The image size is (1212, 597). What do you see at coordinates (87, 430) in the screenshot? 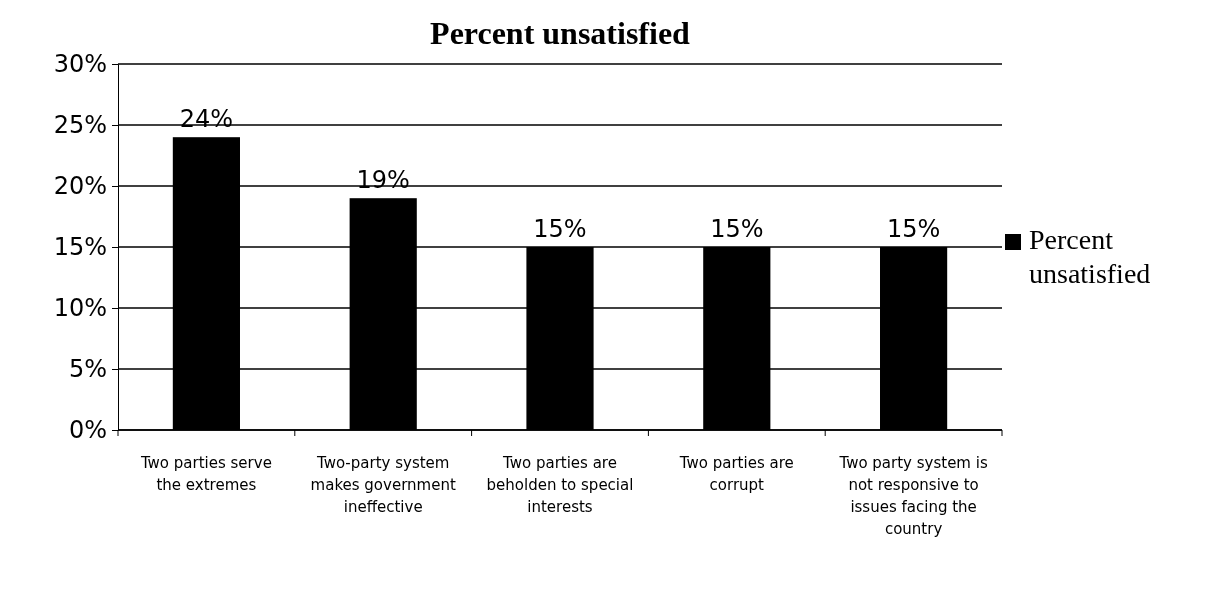
I see `y-tick-label: 0%` at bounding box center [87, 430].